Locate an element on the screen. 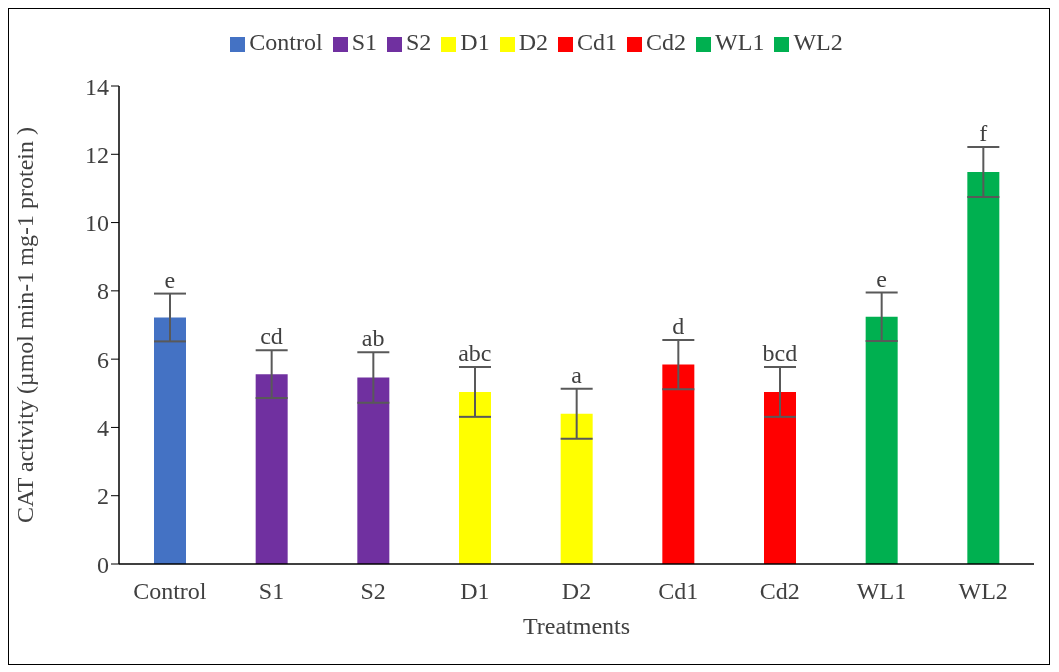 The width and height of the screenshot is (1059, 672). x-tick-label: WL2 is located at coordinates (983, 591).